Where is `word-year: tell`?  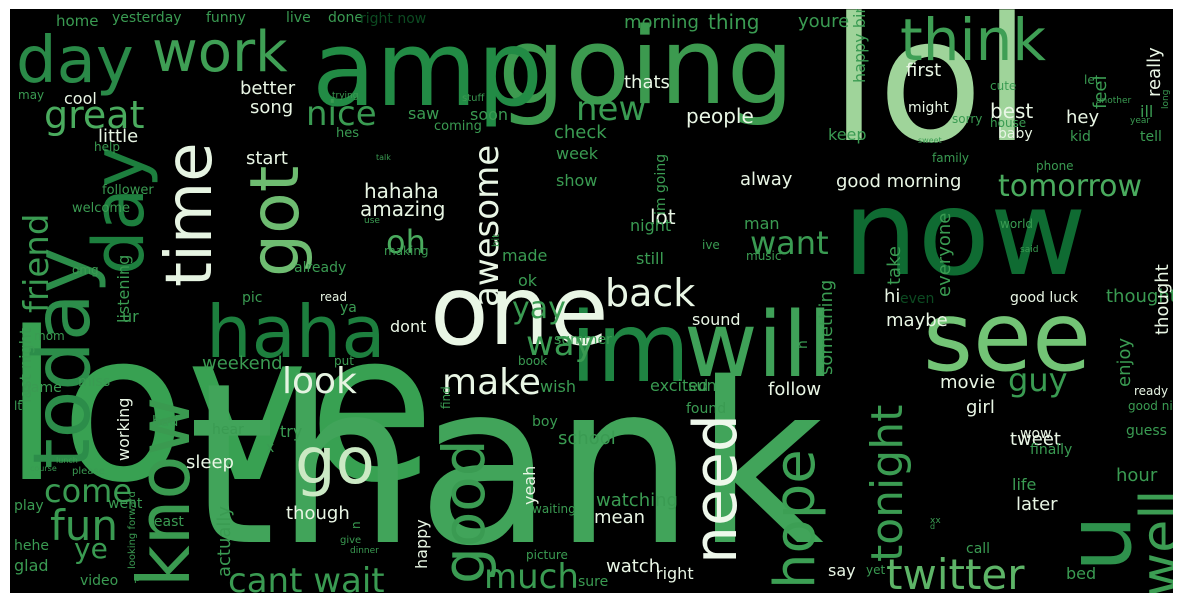
word-year: tell is located at coordinates (1151, 137).